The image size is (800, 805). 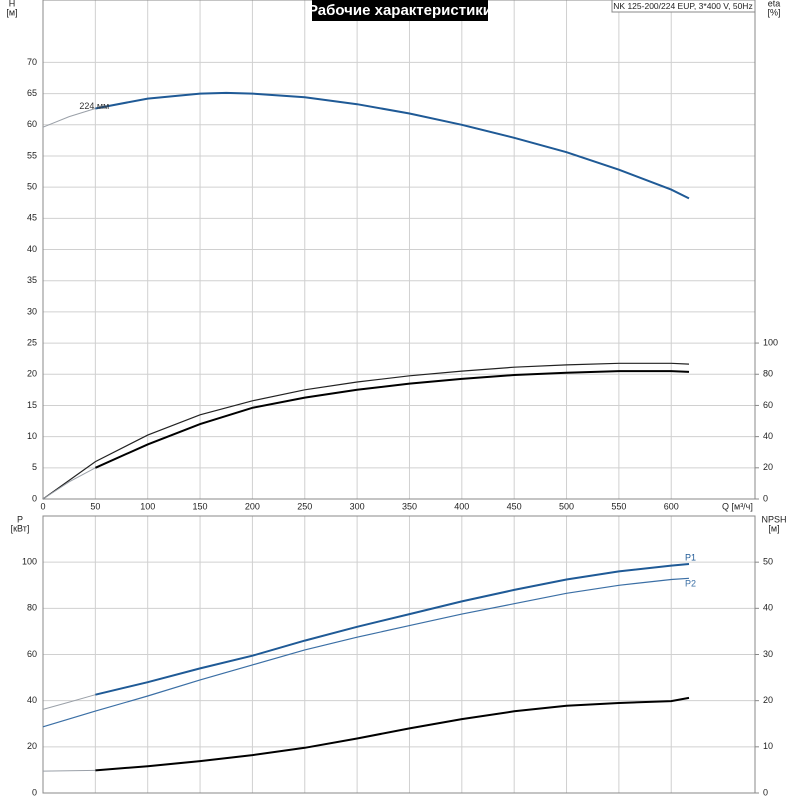 I want to click on title-box, so click(x=400, y=10).